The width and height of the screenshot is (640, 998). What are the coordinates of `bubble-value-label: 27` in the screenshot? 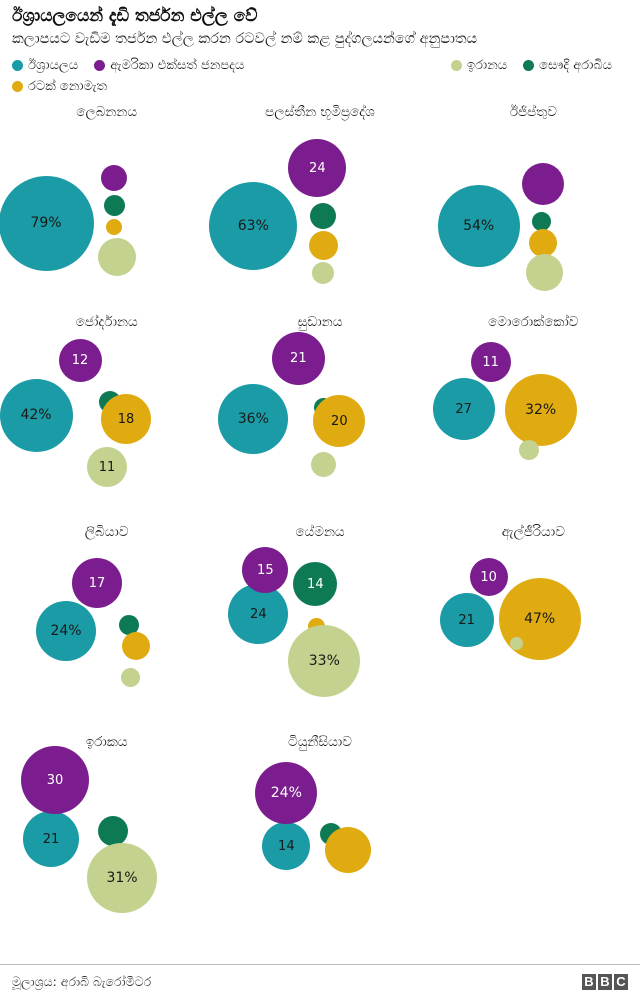 It's located at (463, 409).